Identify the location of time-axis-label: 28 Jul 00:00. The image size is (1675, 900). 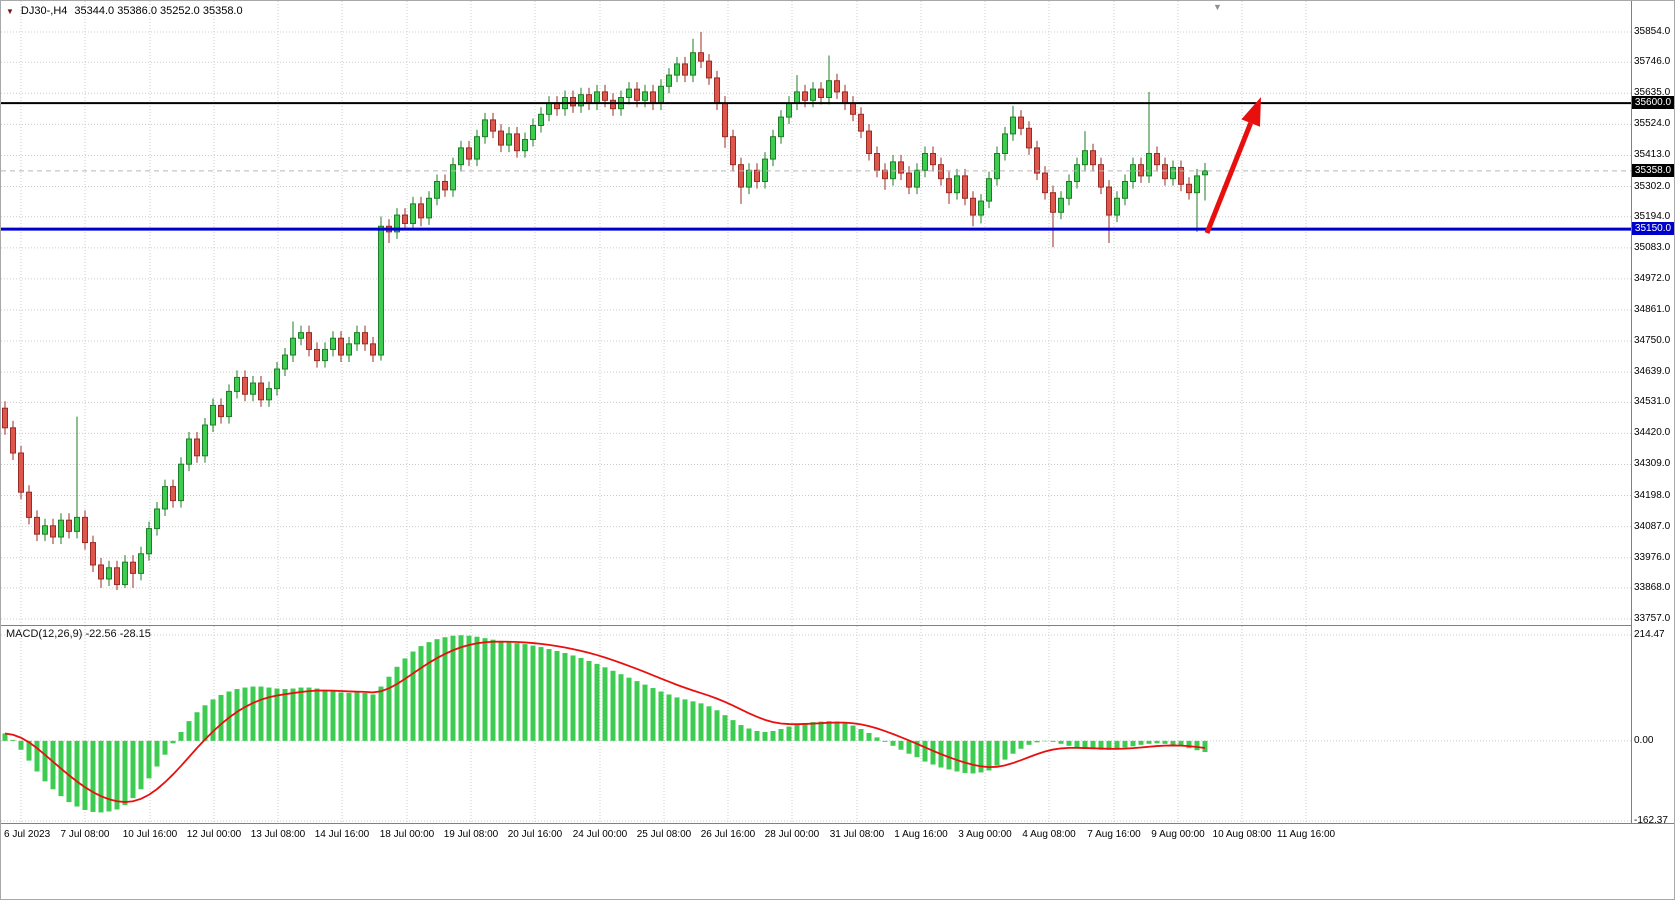
(792, 834).